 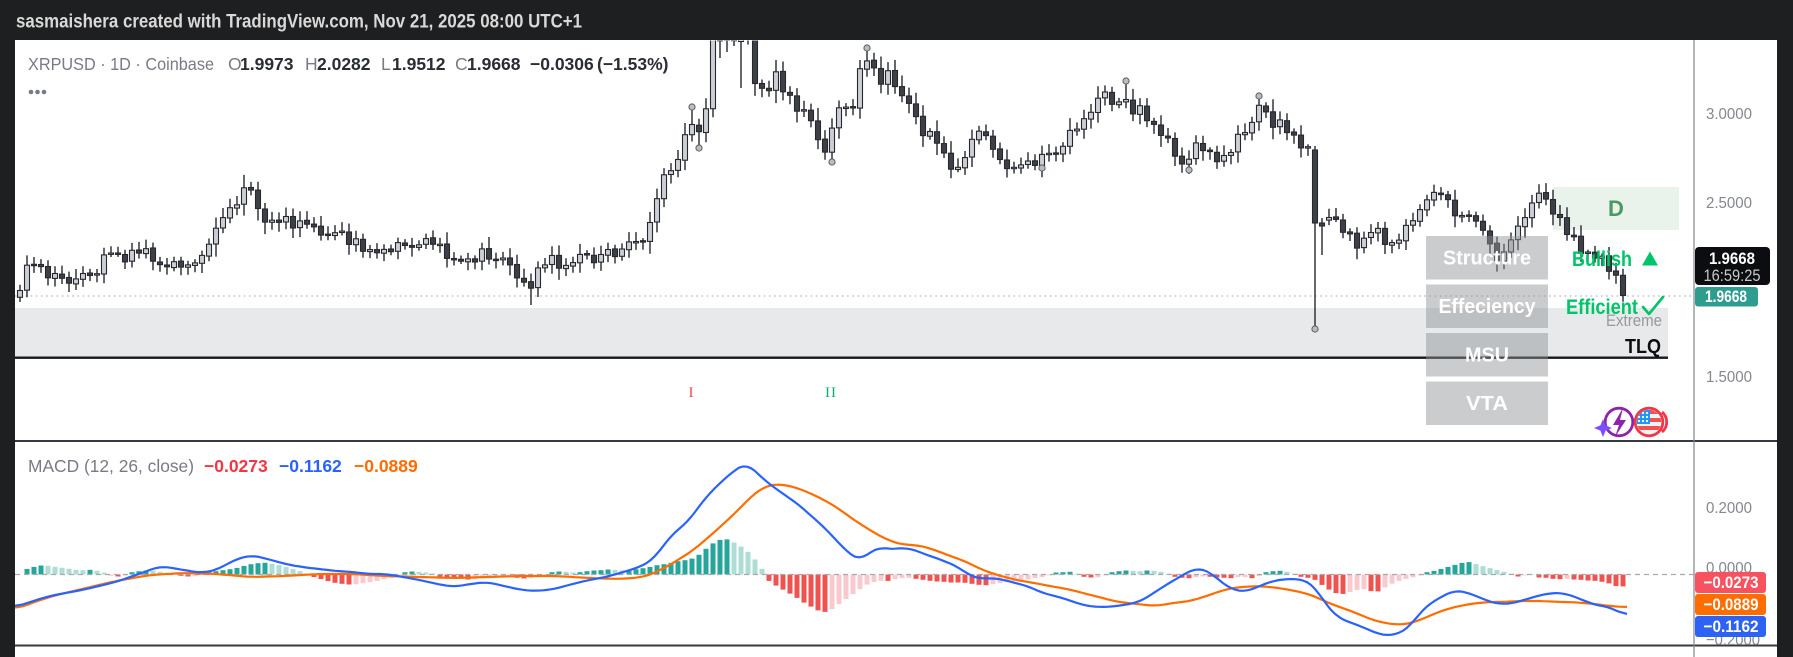 What do you see at coordinates (1732, 275) in the screenshot?
I see `svg-text: 16:59:25` at bounding box center [1732, 275].